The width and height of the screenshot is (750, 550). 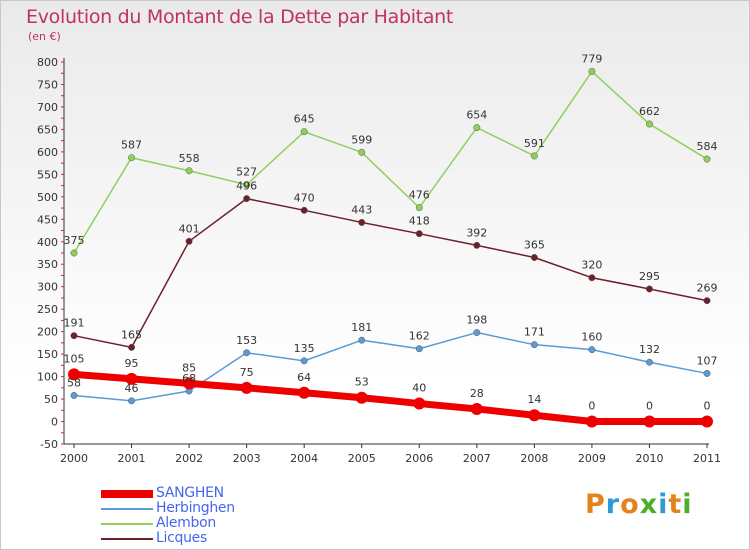 What do you see at coordinates (477, 458) in the screenshot?
I see `x-tick-label: 2007` at bounding box center [477, 458].